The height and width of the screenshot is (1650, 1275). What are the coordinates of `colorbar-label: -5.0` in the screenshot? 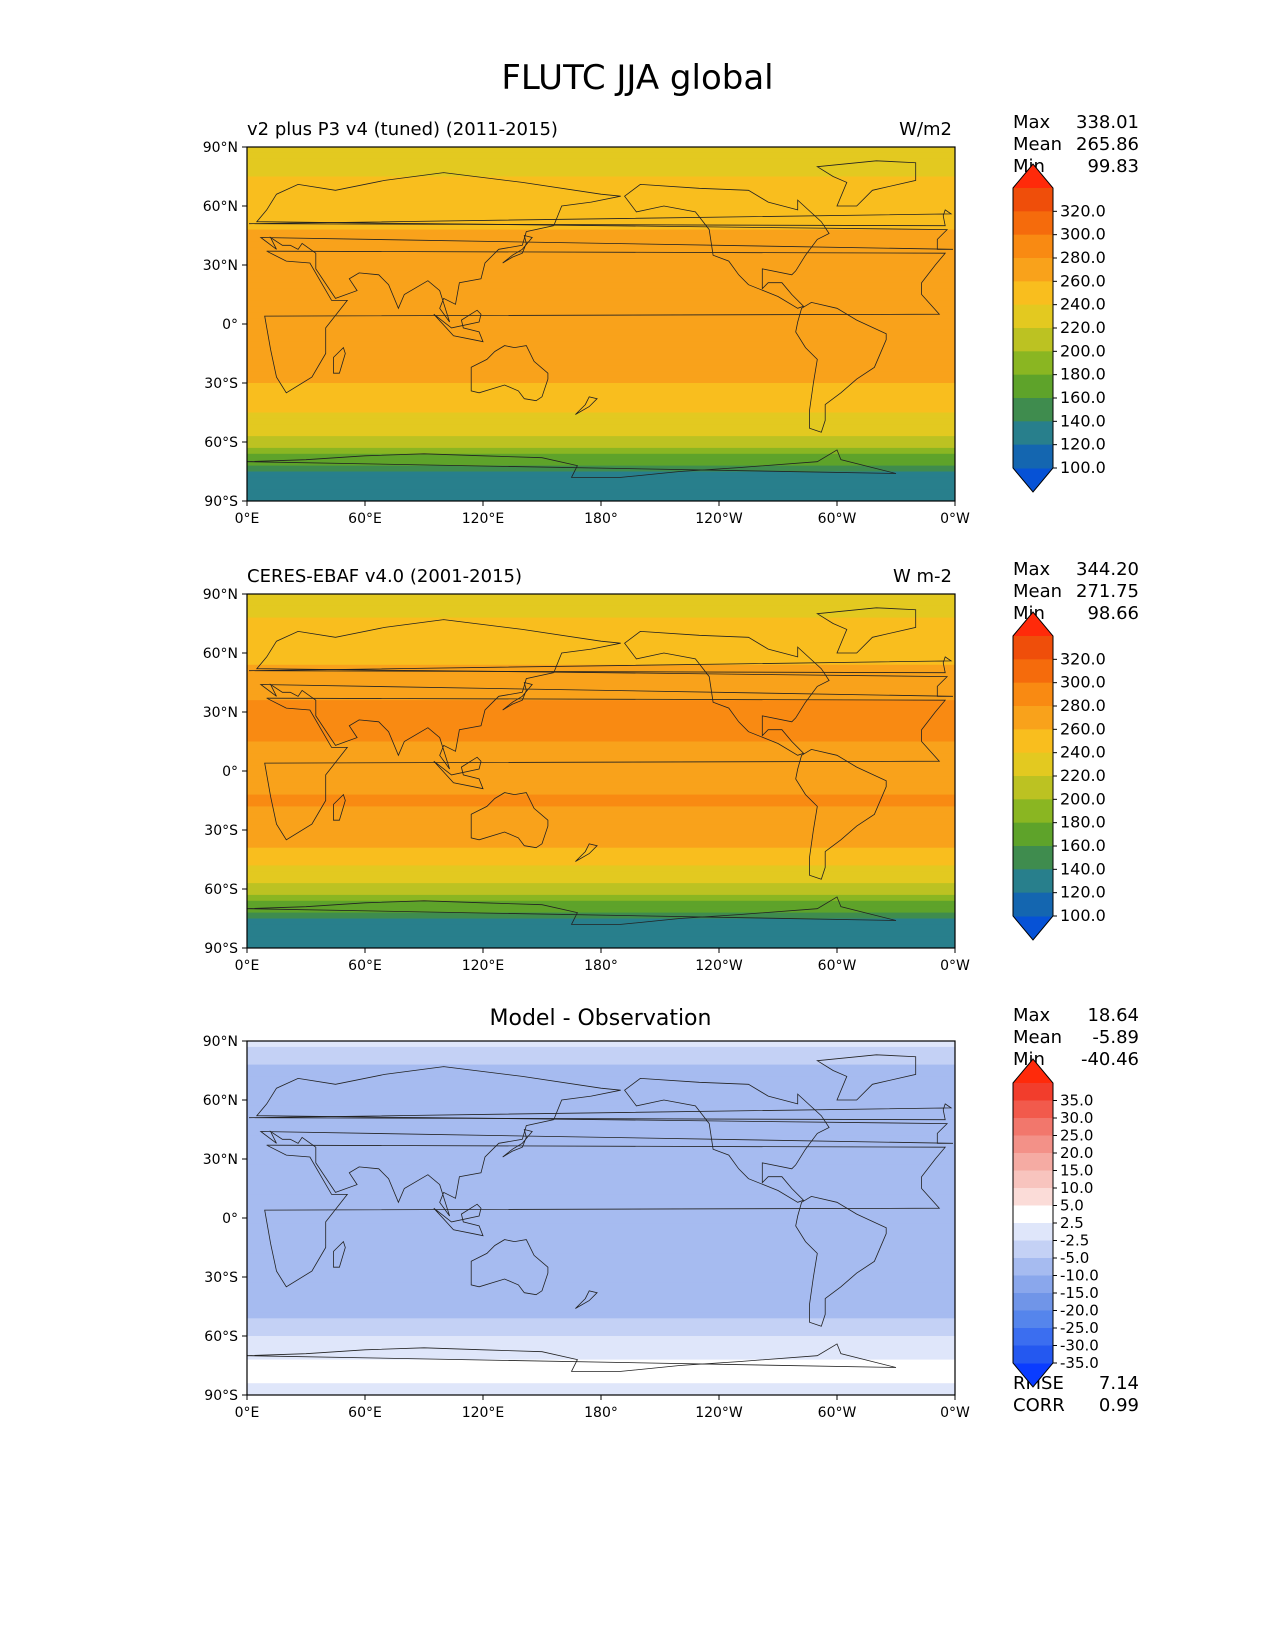 It's located at (1074, 1258).